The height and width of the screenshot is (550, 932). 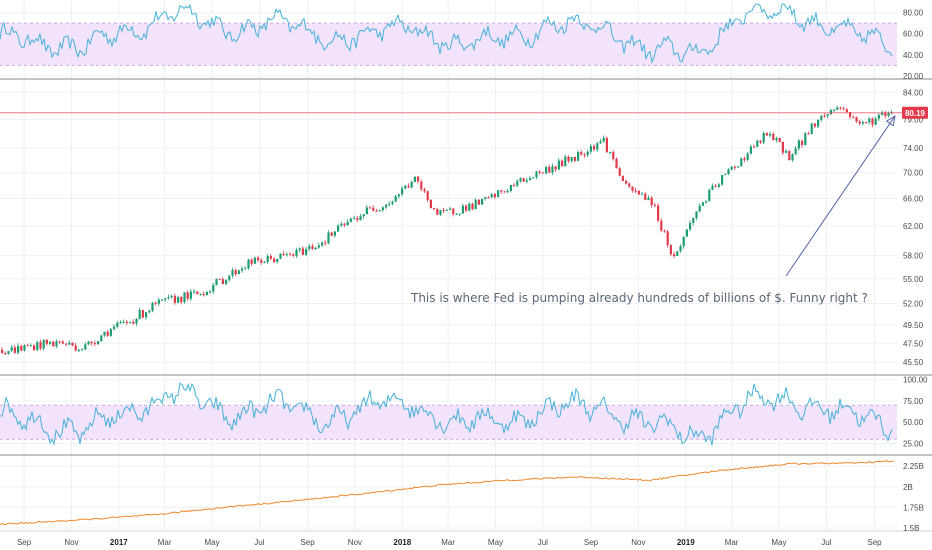 What do you see at coordinates (913, 55) in the screenshot?
I see `y-tick-label: 40.00` at bounding box center [913, 55].